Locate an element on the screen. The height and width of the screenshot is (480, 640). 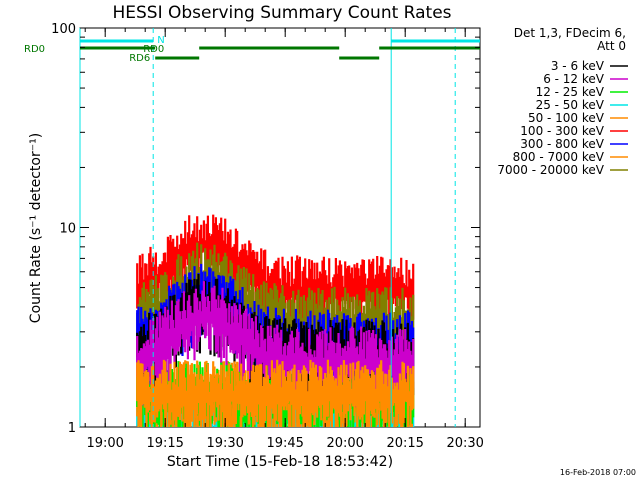
legend-label: 25 - 50 keV is located at coordinates (570, 105).